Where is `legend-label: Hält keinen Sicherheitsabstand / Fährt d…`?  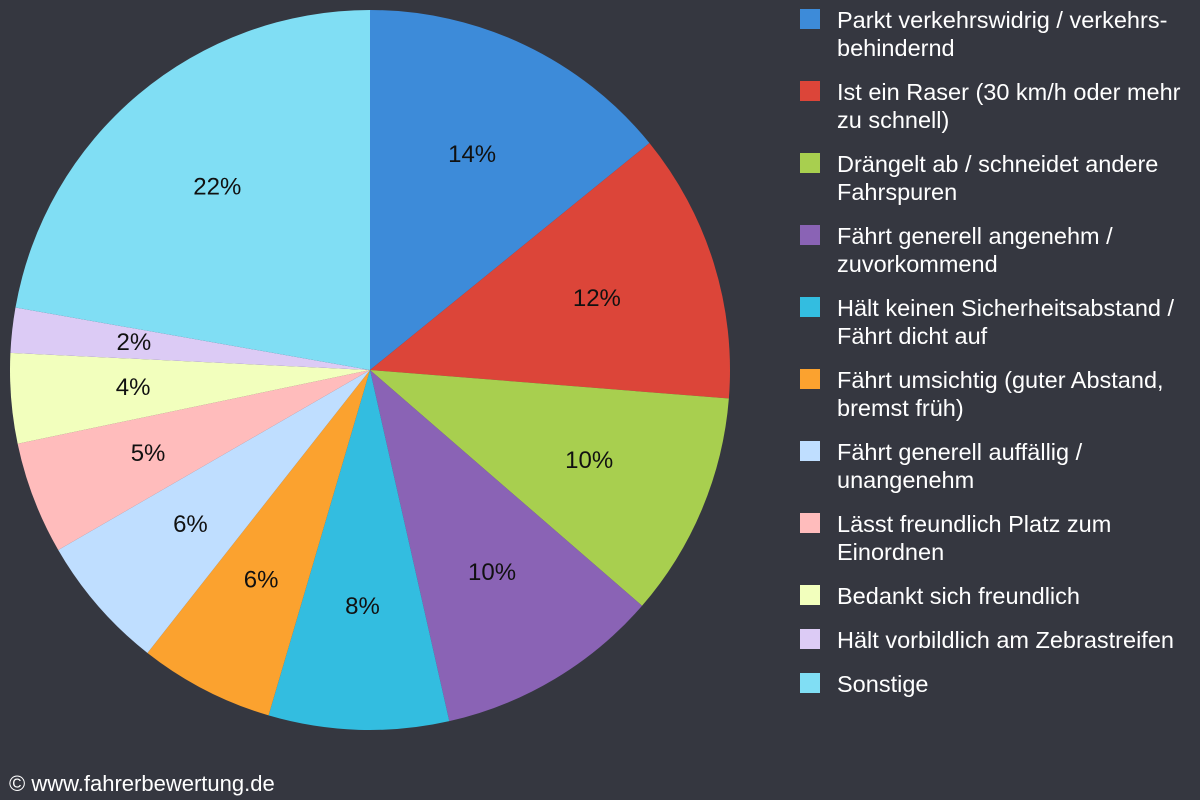 legend-label: Hält keinen Sicherheitsabstand / Fährt d… is located at coordinates (1006, 322).